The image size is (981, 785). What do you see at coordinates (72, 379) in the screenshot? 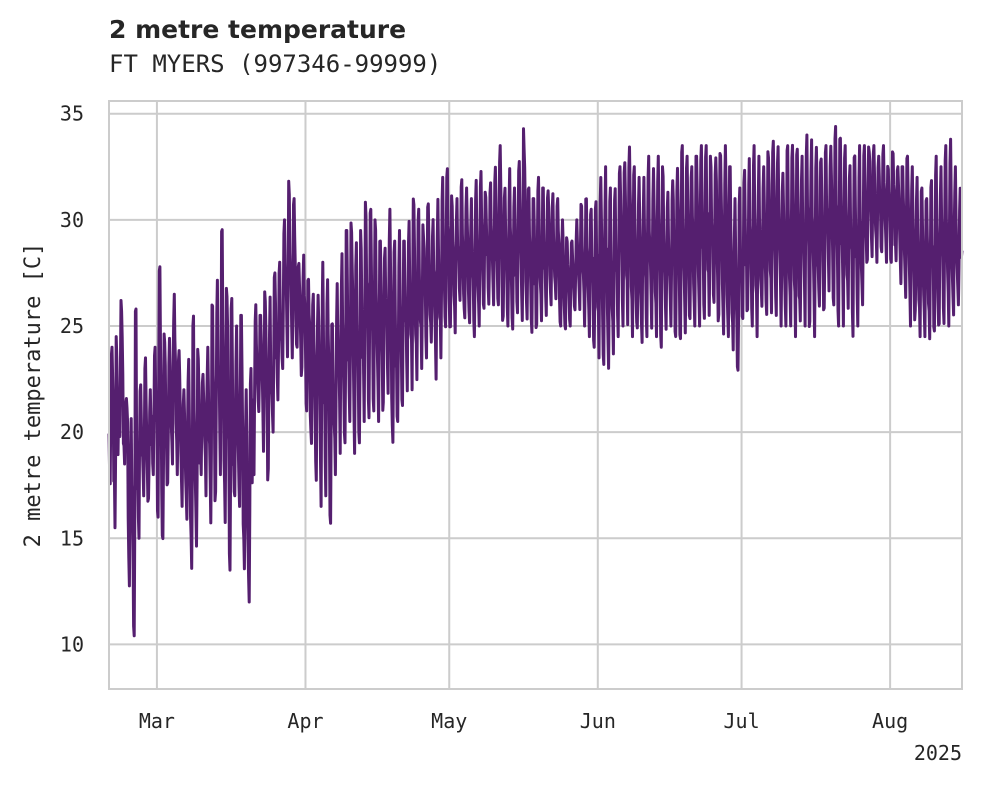
I see `y-axis-ticks: 10 15 20 25 30 35` at bounding box center [72, 379].